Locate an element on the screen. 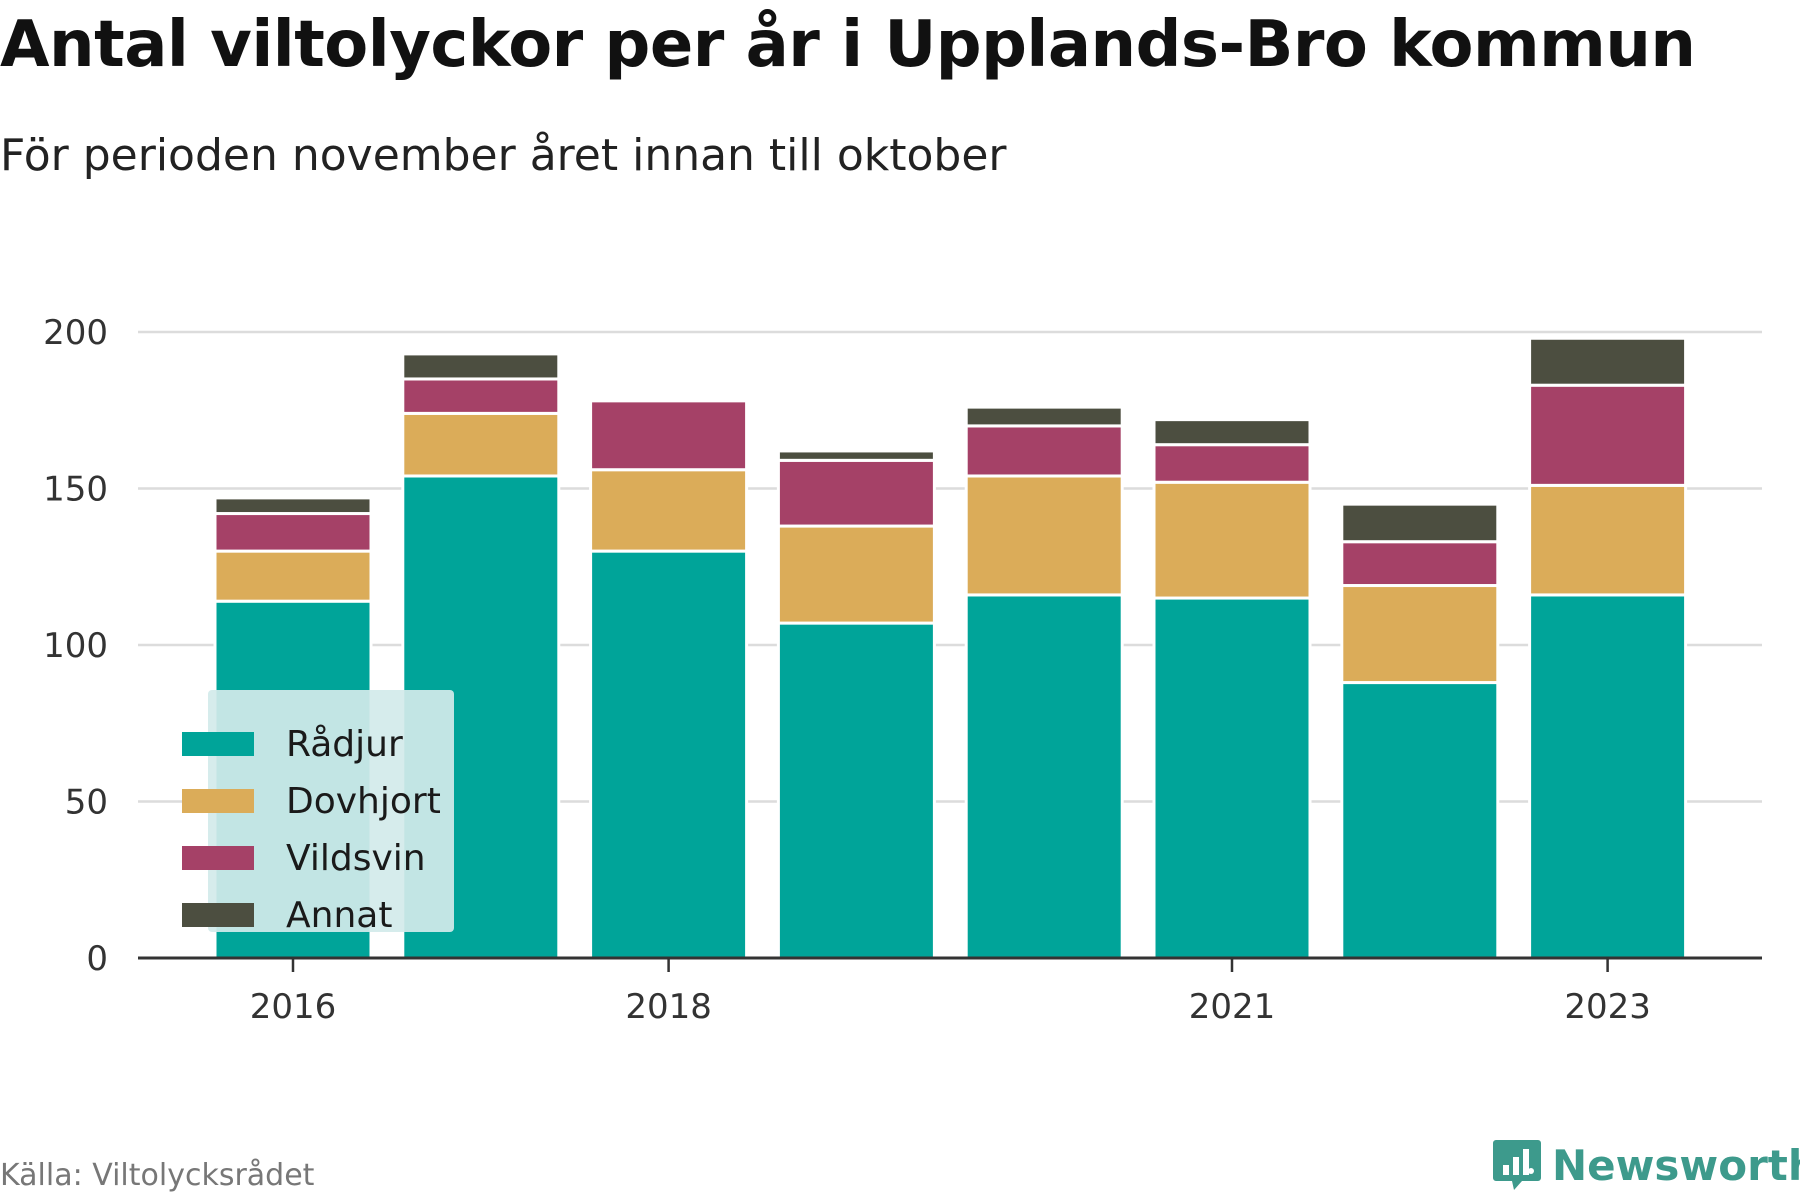 This screenshot has height=1200, width=1800. x-tick-label: 2023 is located at coordinates (1607, 1007).